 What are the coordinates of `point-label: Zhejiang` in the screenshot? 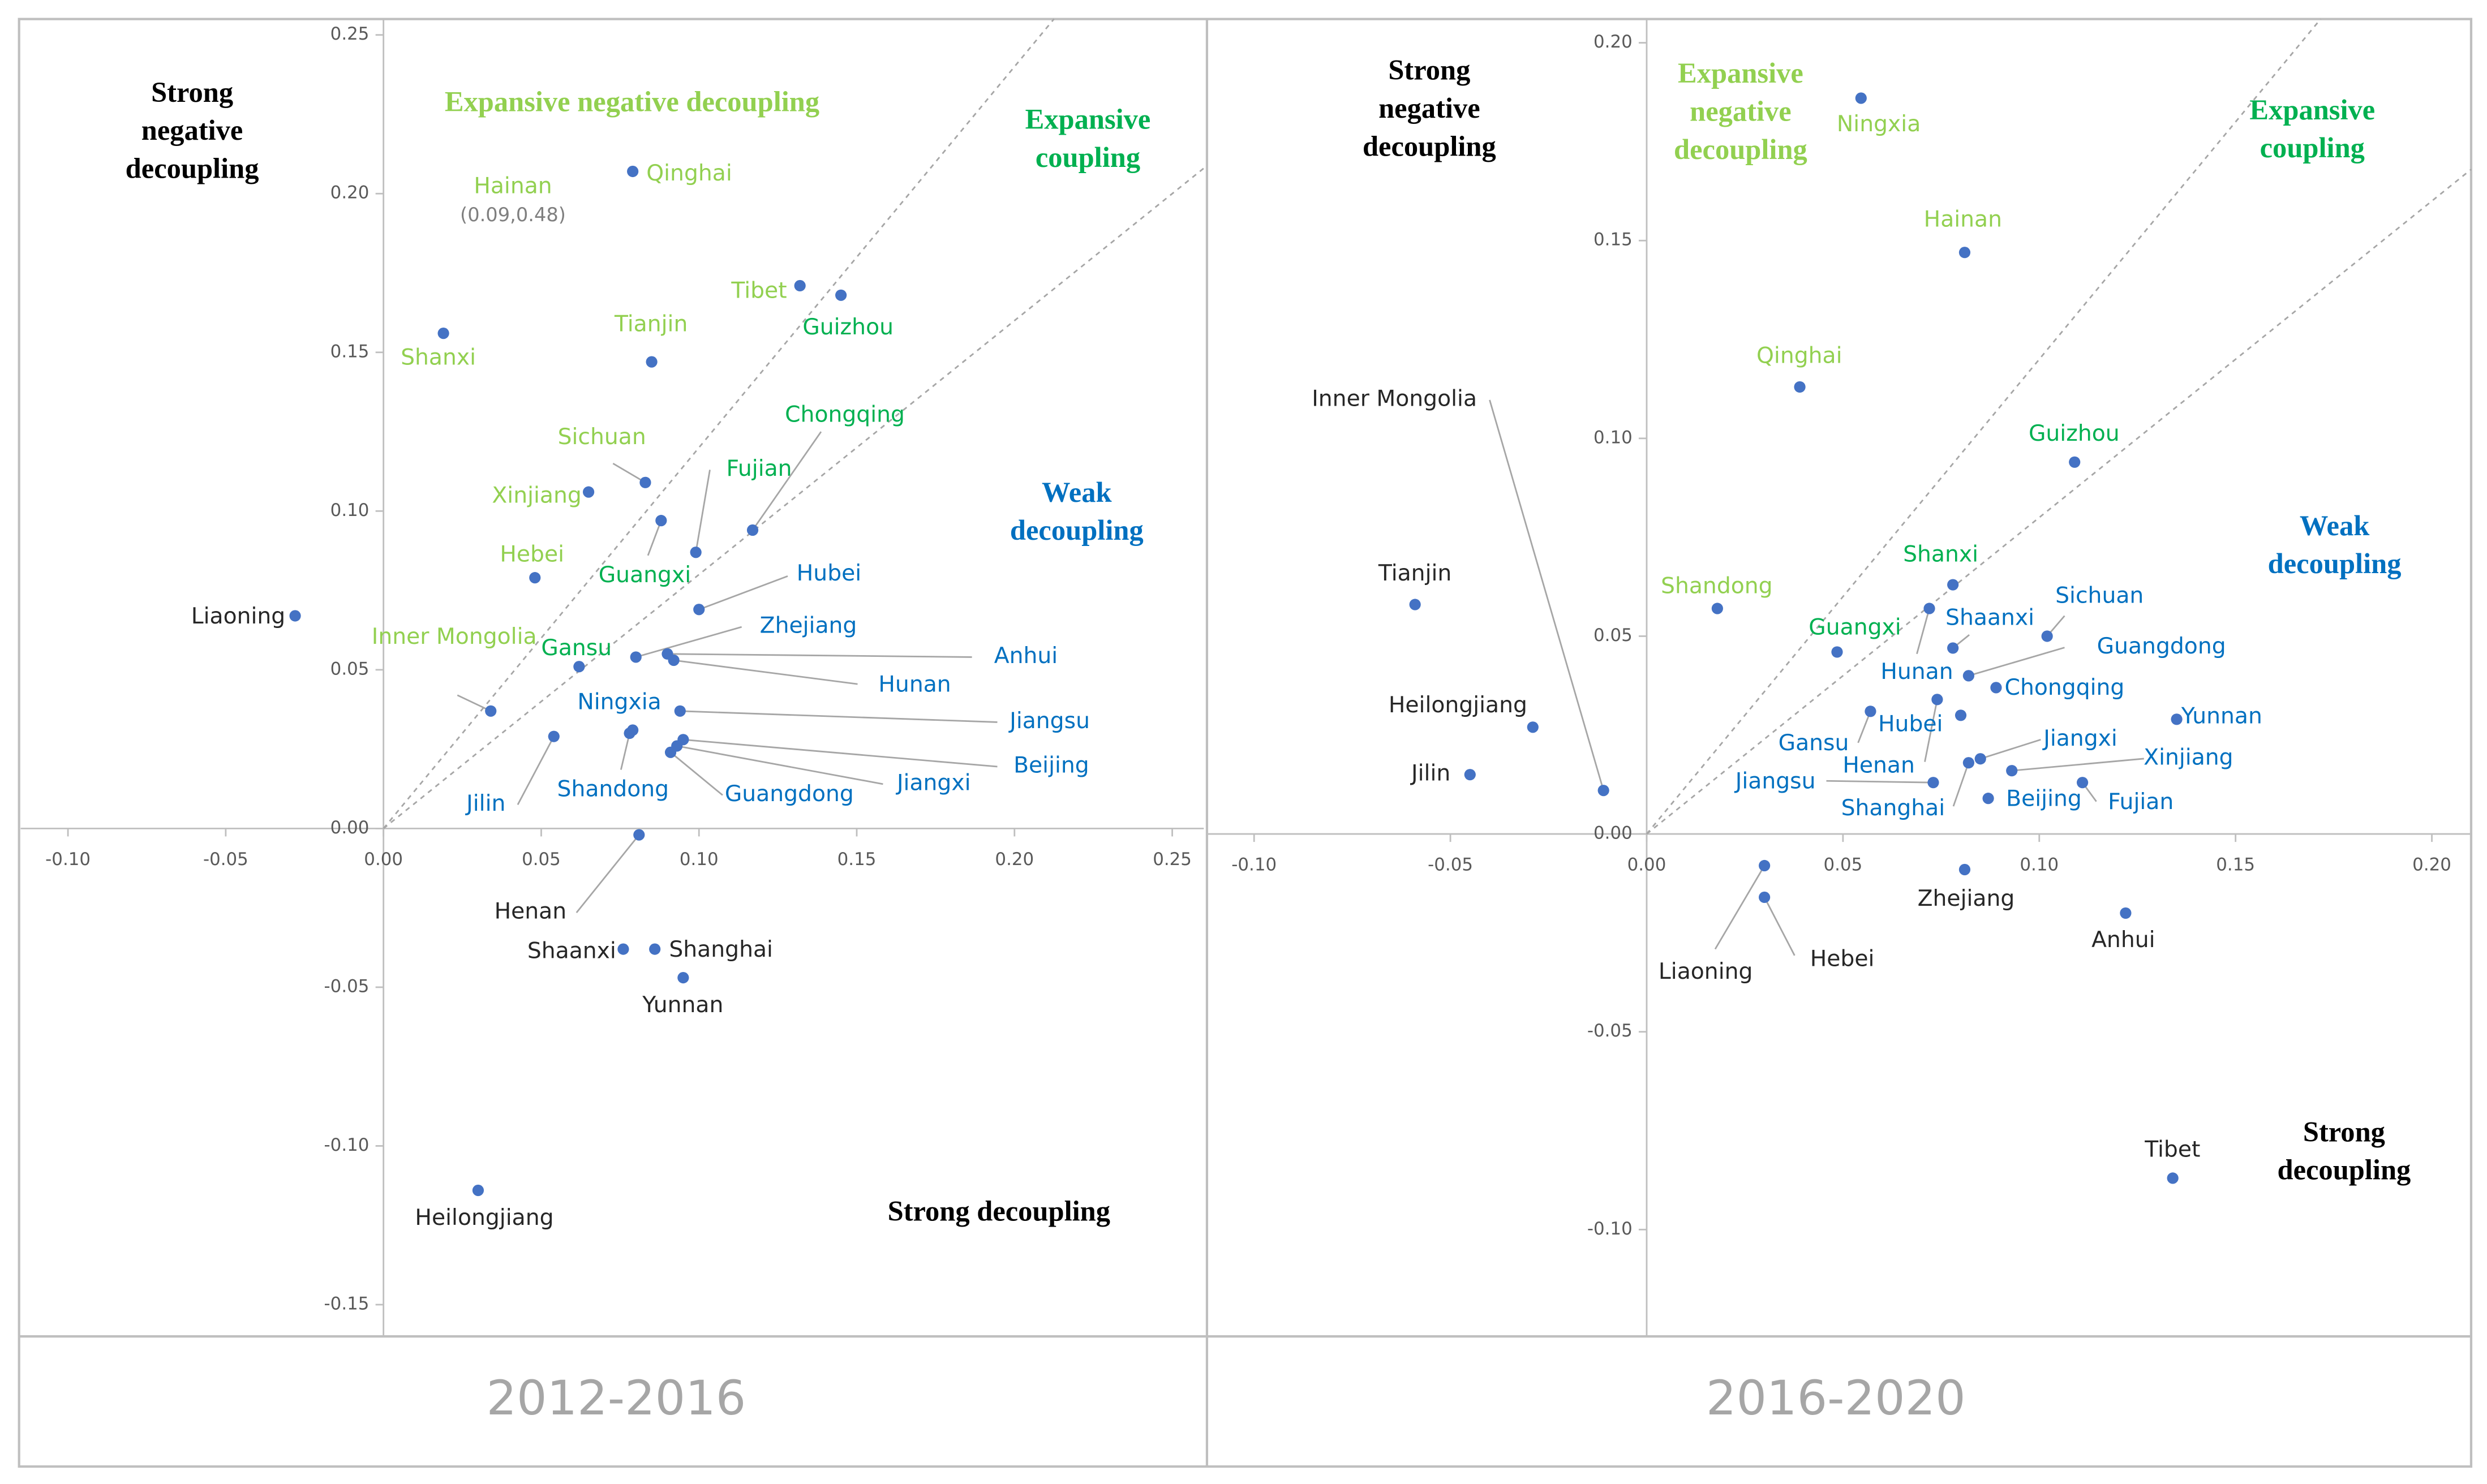 It's located at (808, 626).